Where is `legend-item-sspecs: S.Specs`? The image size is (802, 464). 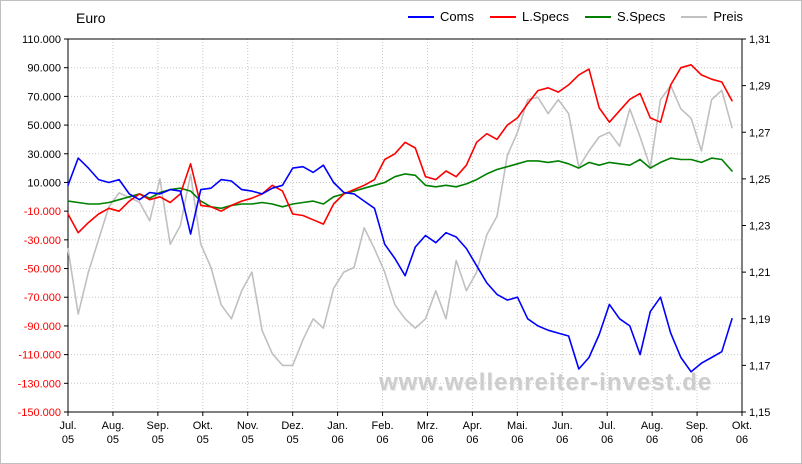
legend-item-sspecs: S.Specs is located at coordinates (625, 16).